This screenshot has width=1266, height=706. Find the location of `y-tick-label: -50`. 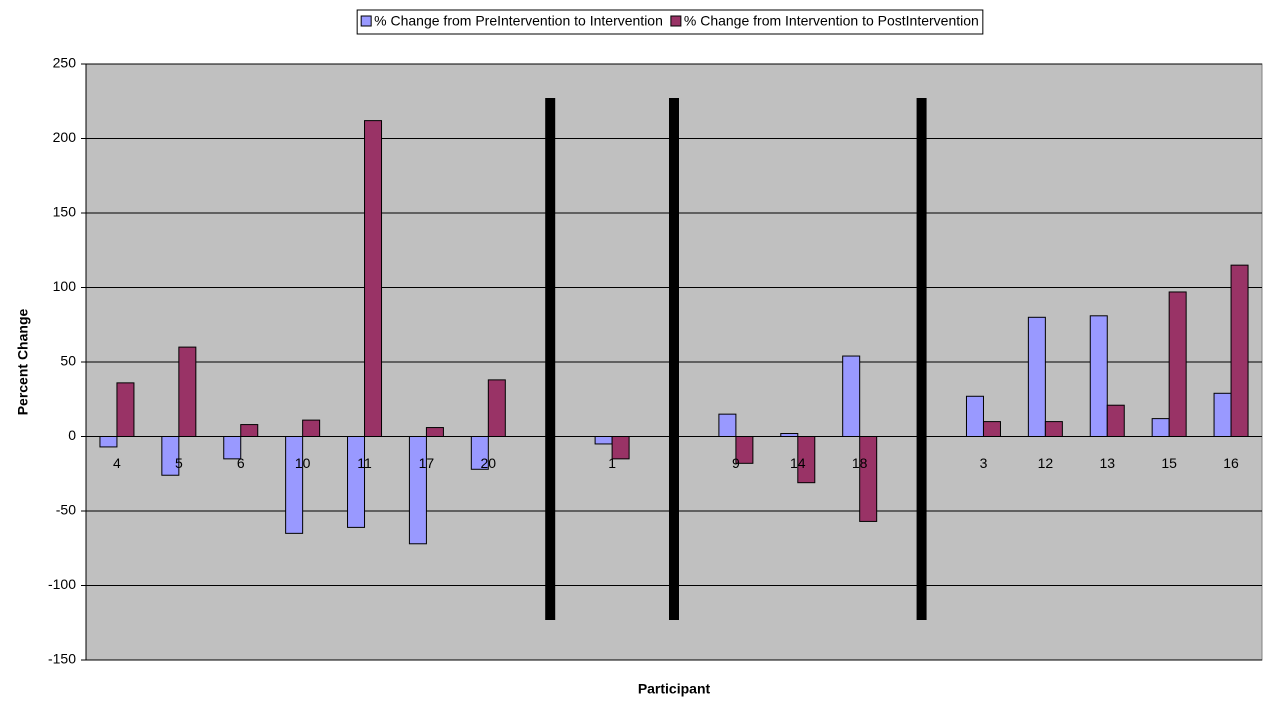

y-tick-label: -50 is located at coordinates (66, 510).